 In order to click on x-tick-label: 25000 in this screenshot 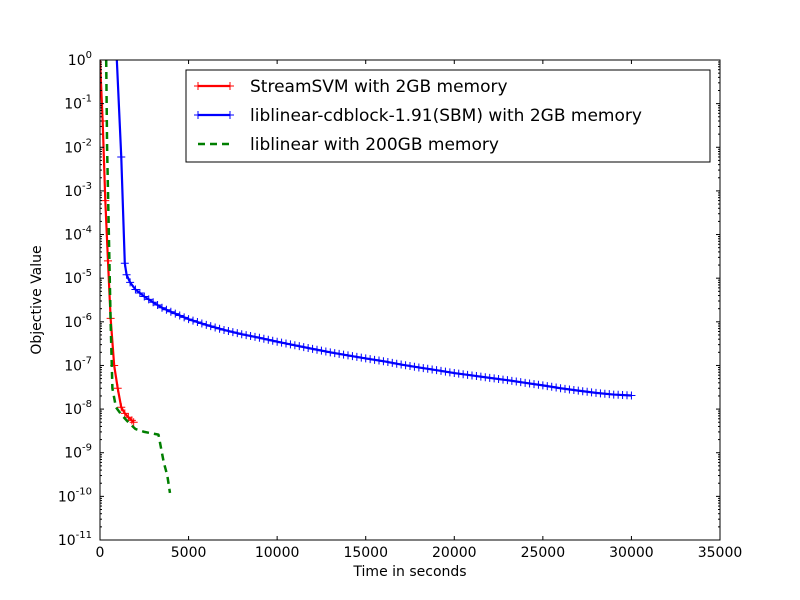, I will do `click(543, 553)`.